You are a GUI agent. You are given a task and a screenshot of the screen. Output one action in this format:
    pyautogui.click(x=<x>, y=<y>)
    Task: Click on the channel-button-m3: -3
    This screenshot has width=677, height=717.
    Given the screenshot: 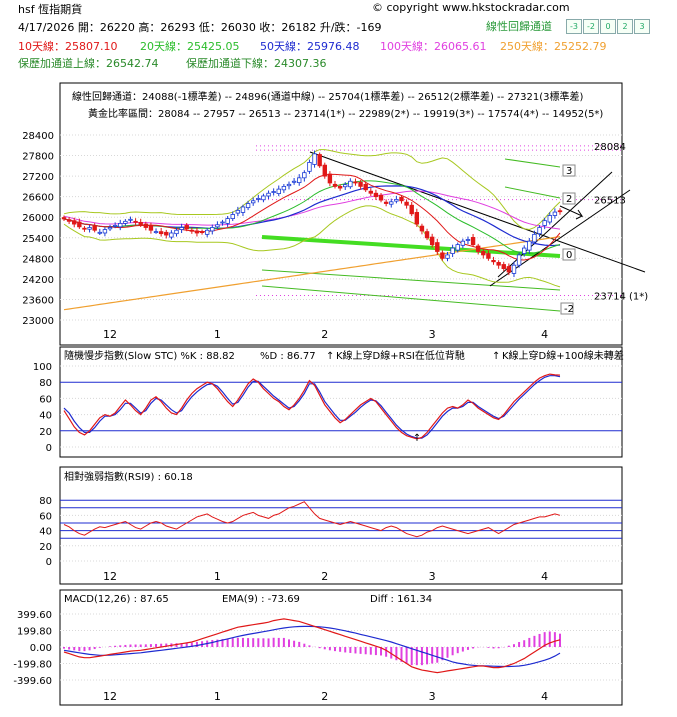 What is the action you would take?
    pyautogui.click(x=574, y=26)
    